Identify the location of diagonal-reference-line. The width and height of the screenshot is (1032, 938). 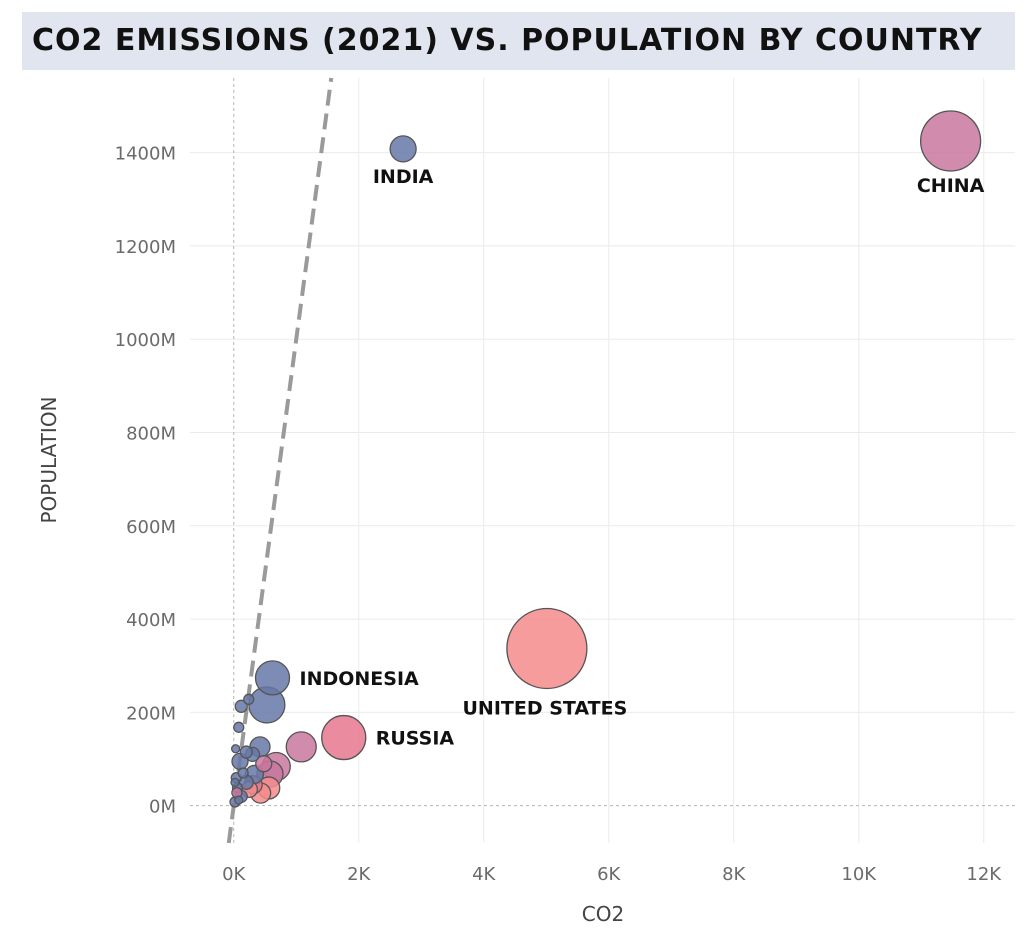
(280, 460).